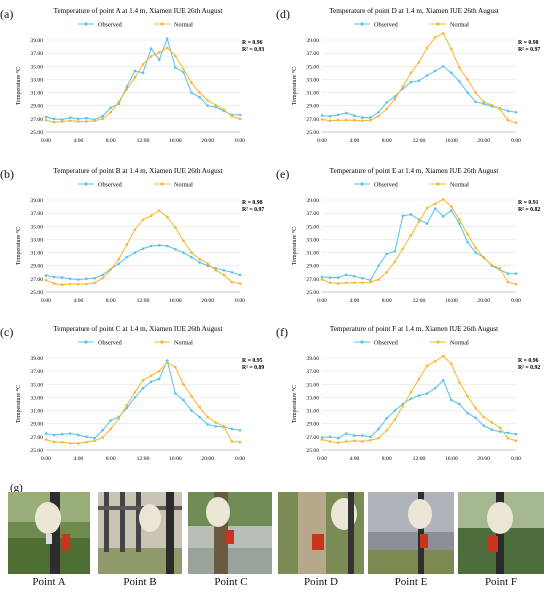 The height and width of the screenshot is (596, 550). What do you see at coordinates (7, 174) in the screenshot?
I see `panel-letter: (b)` at bounding box center [7, 174].